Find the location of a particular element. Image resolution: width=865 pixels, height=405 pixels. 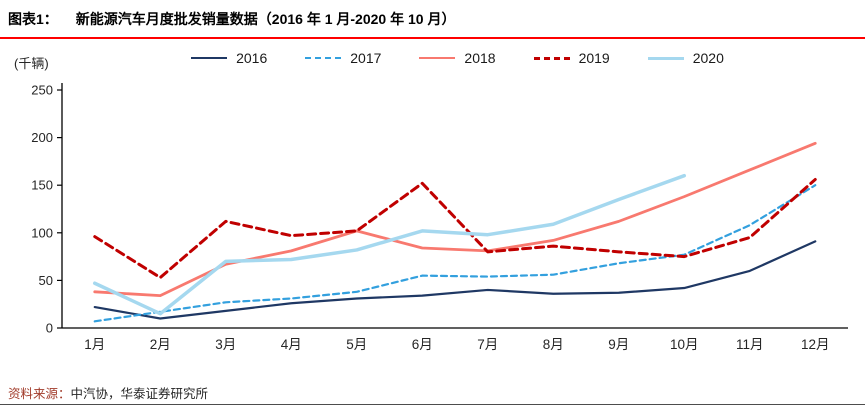

legend-label: 2017 is located at coordinates (366, 58).